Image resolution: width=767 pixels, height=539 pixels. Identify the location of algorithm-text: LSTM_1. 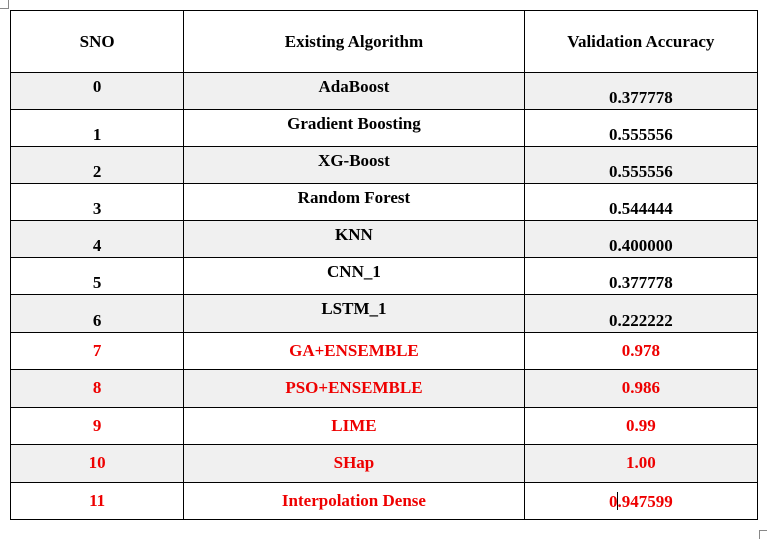
(354, 308).